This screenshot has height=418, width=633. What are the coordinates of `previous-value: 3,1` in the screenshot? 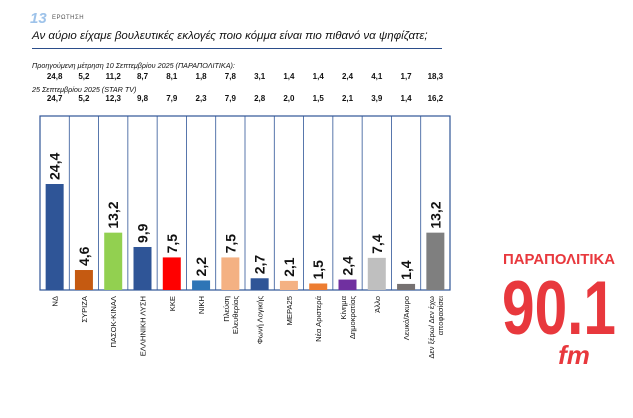 It's located at (260, 76).